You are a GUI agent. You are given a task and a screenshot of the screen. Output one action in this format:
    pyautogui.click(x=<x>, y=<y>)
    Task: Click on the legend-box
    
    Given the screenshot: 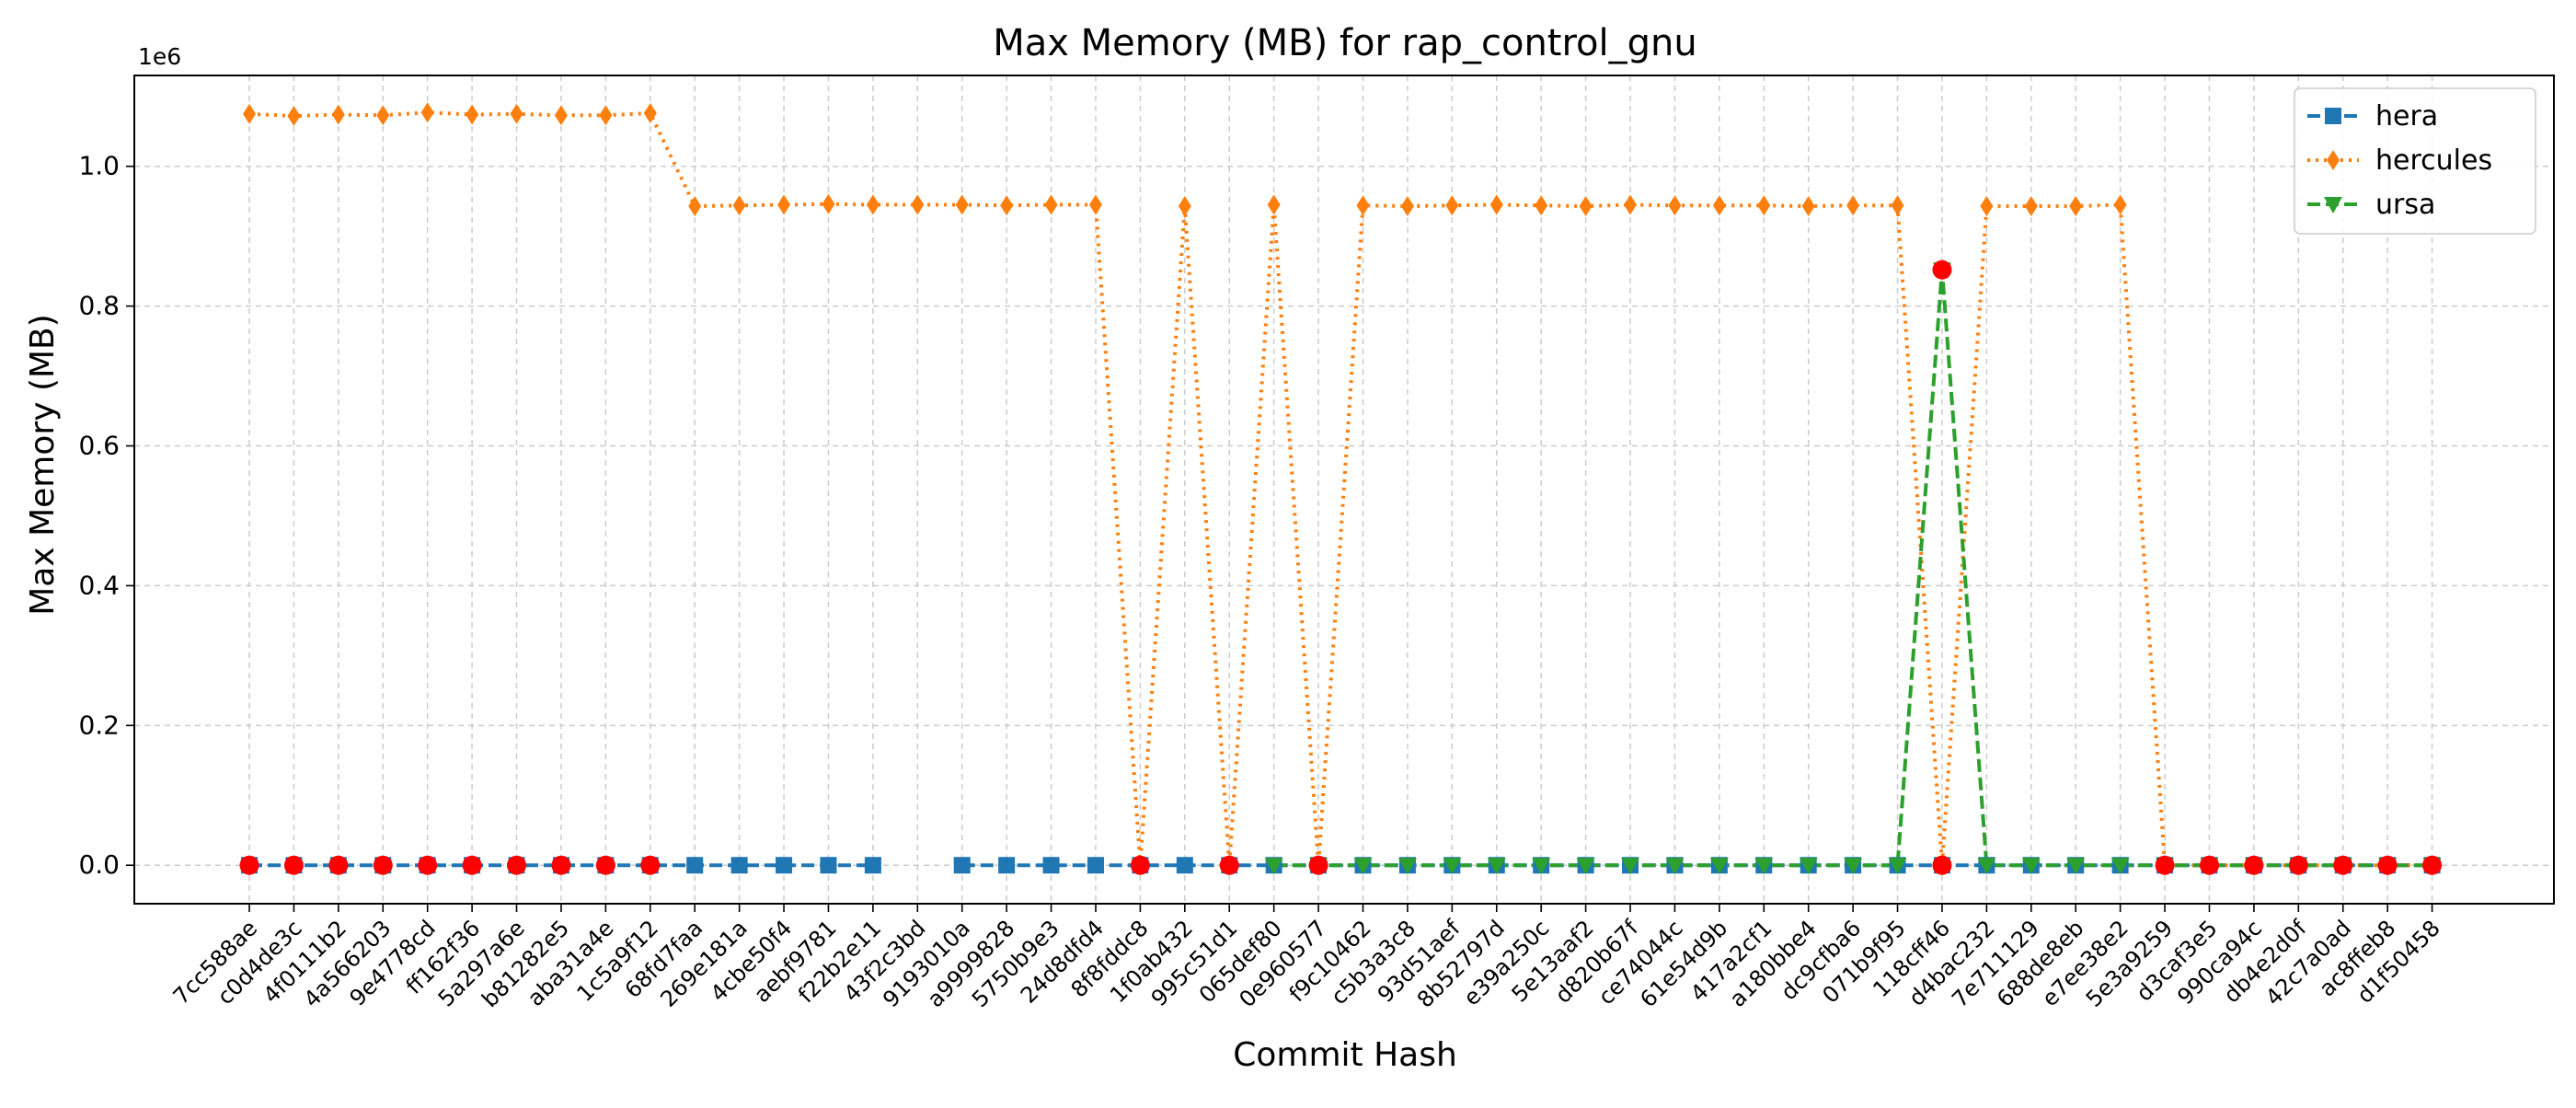 What is the action you would take?
    pyautogui.click(x=2415, y=161)
    